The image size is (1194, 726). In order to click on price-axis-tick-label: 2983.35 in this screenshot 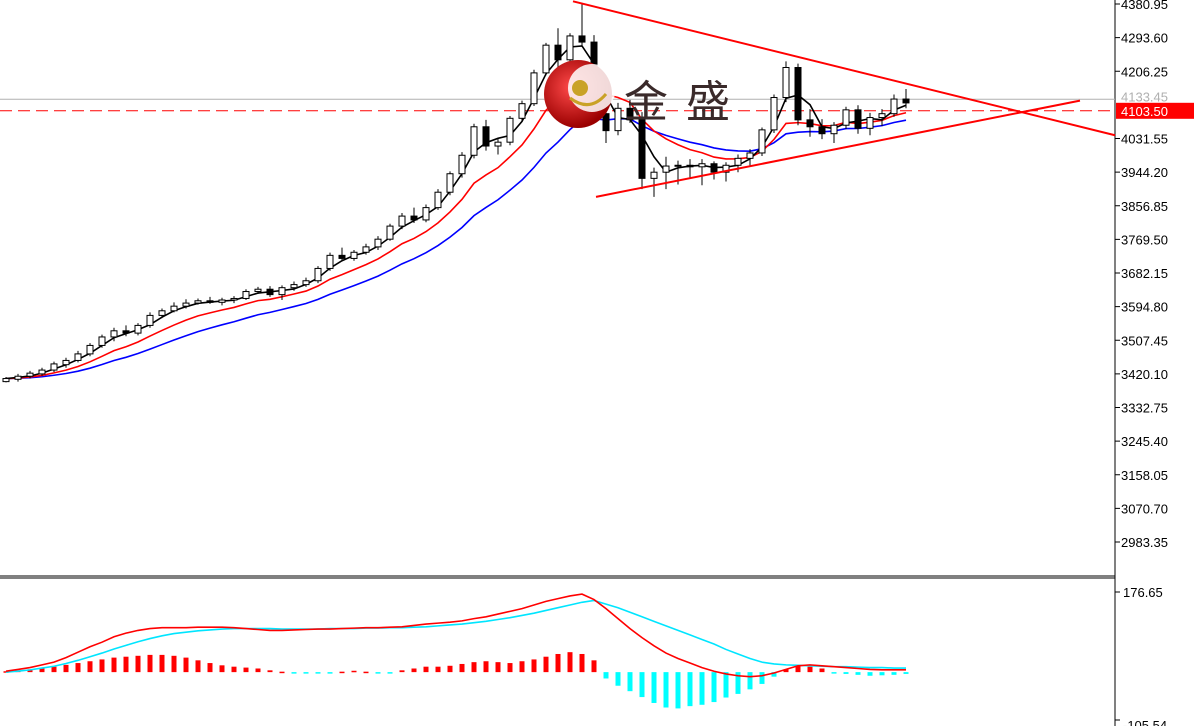, I will do `click(1144, 542)`.